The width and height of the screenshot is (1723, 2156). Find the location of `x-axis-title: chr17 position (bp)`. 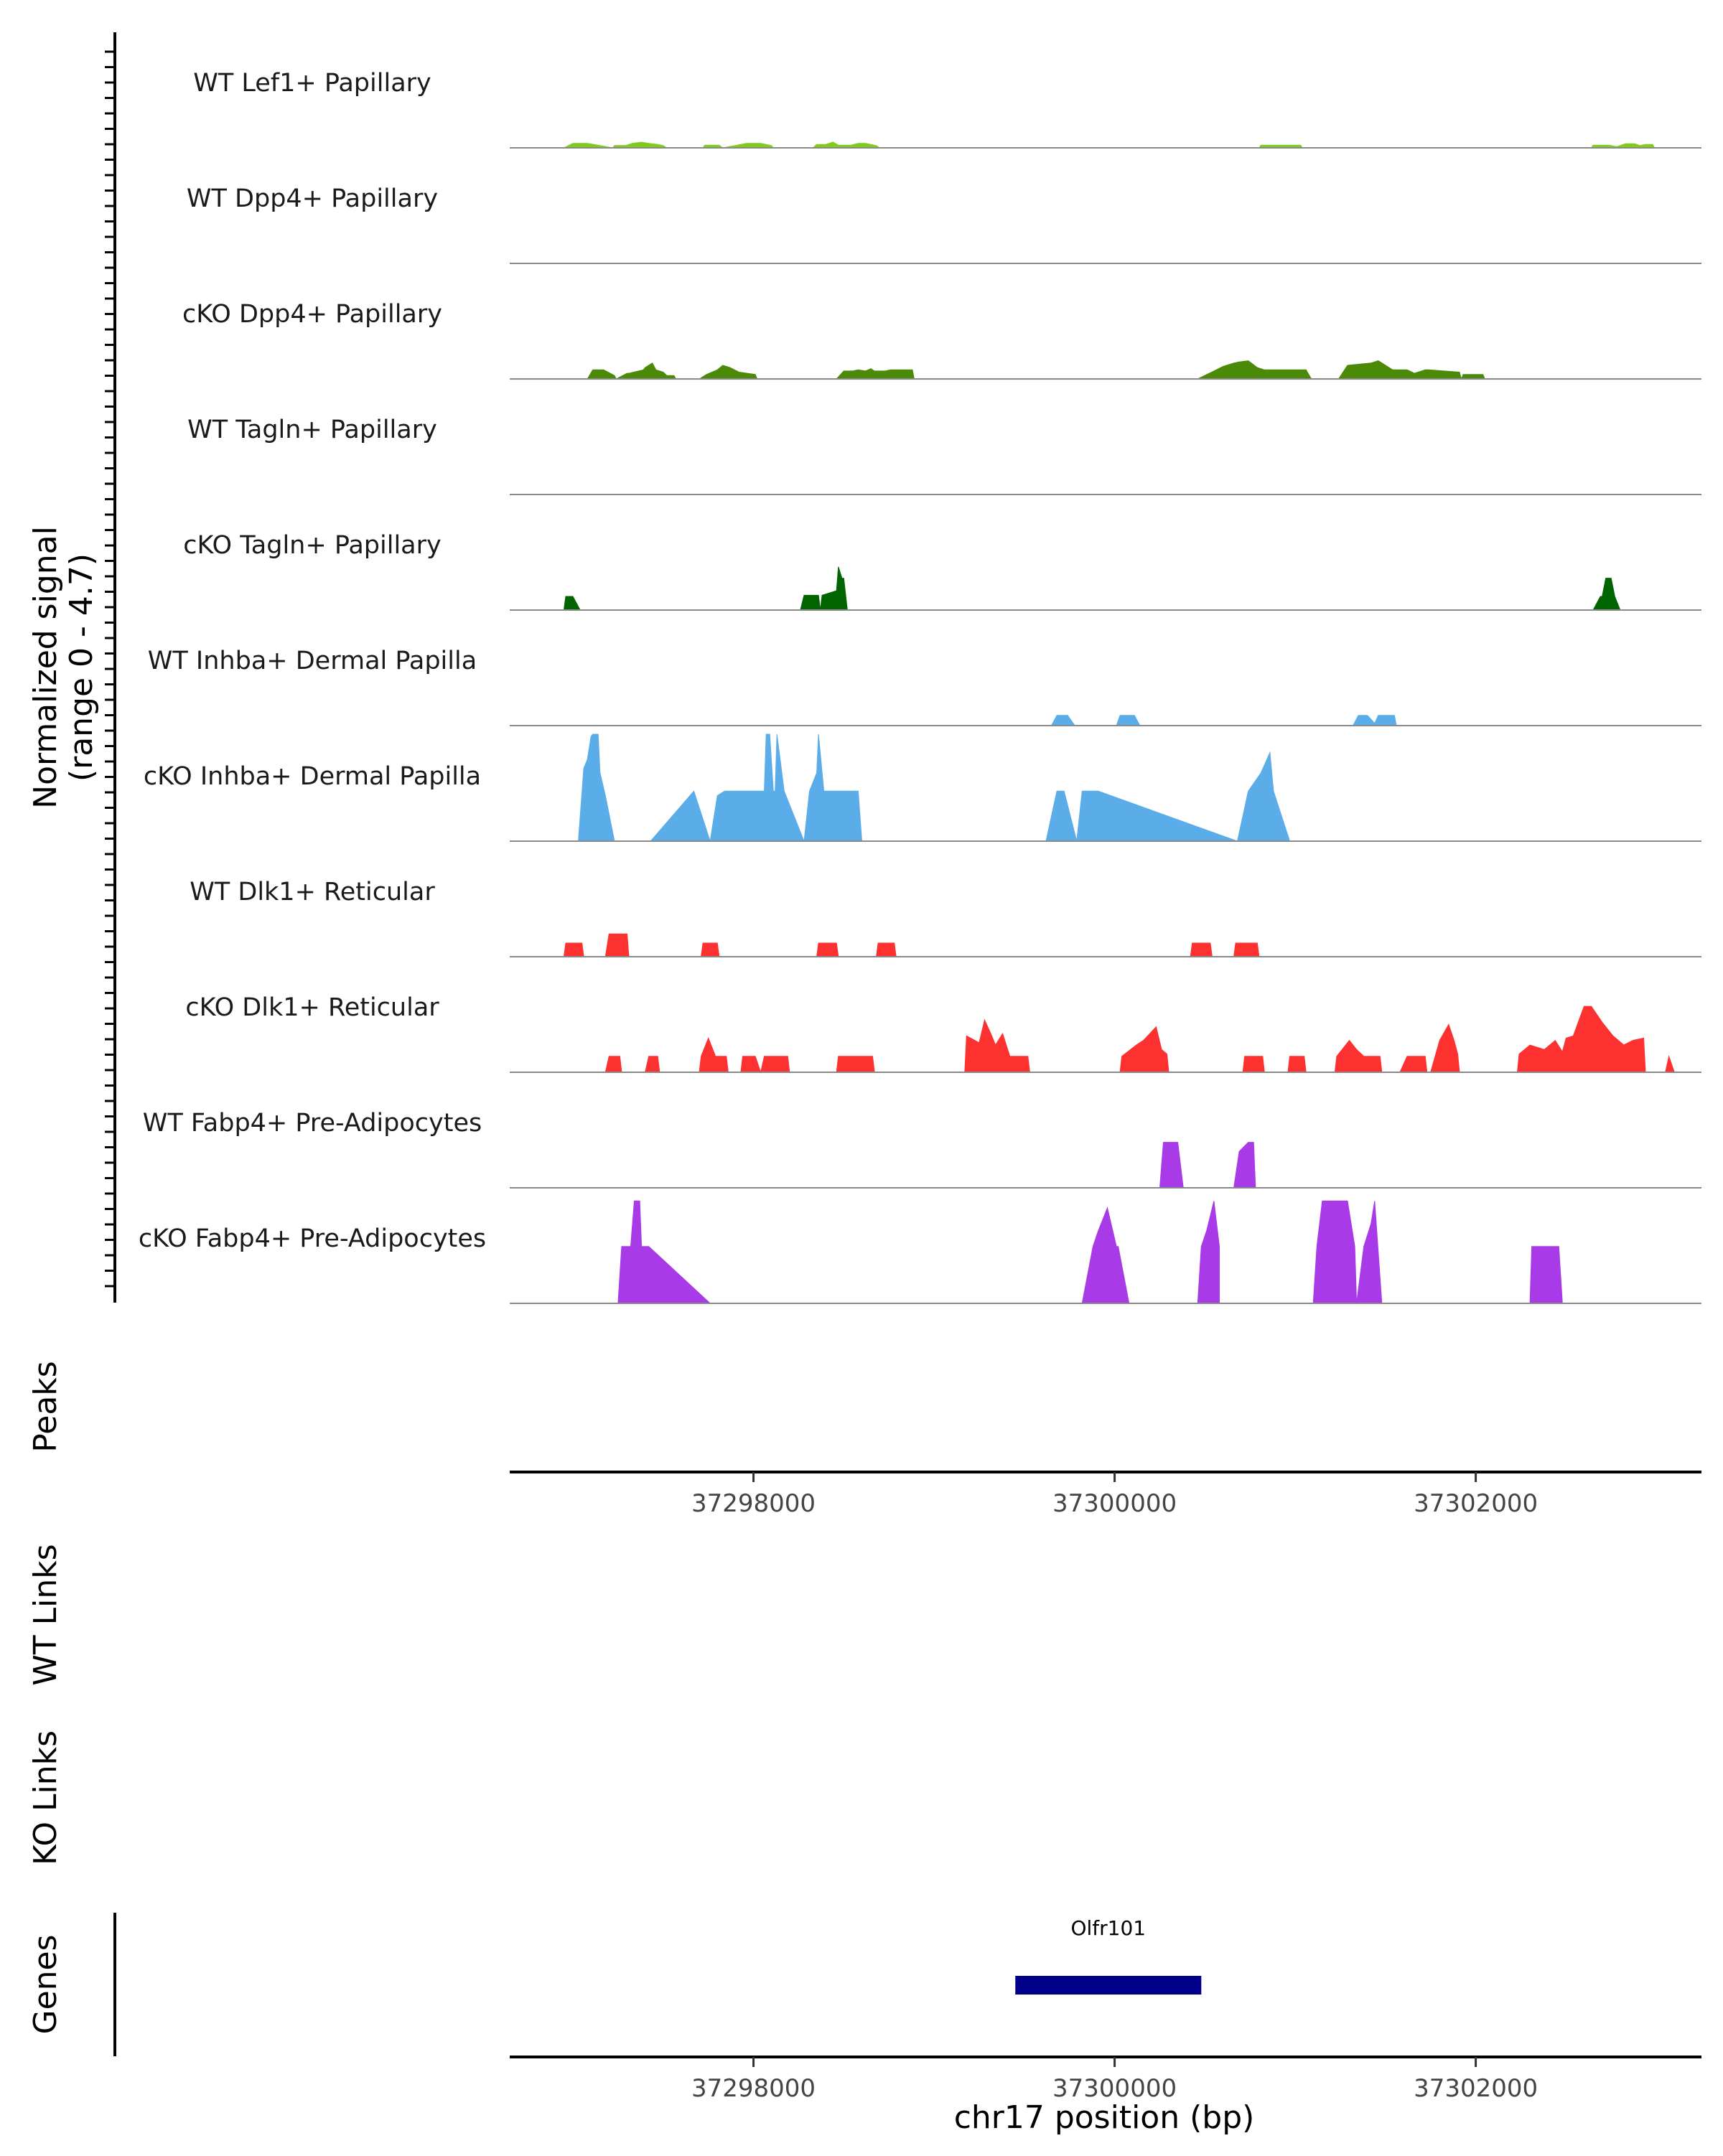

x-axis-title: chr17 position (bp) is located at coordinates (1104, 2117).